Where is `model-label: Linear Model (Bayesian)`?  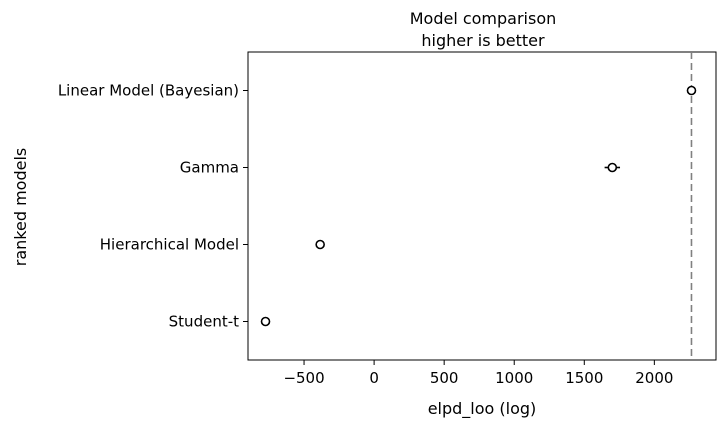
model-label: Linear Model (Bayesian) is located at coordinates (148, 91).